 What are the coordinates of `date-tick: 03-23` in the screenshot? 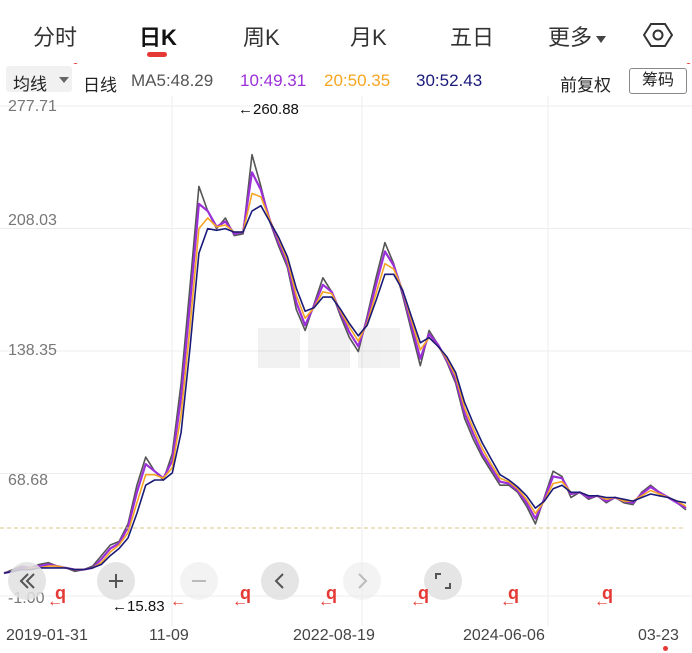 It's located at (658, 635).